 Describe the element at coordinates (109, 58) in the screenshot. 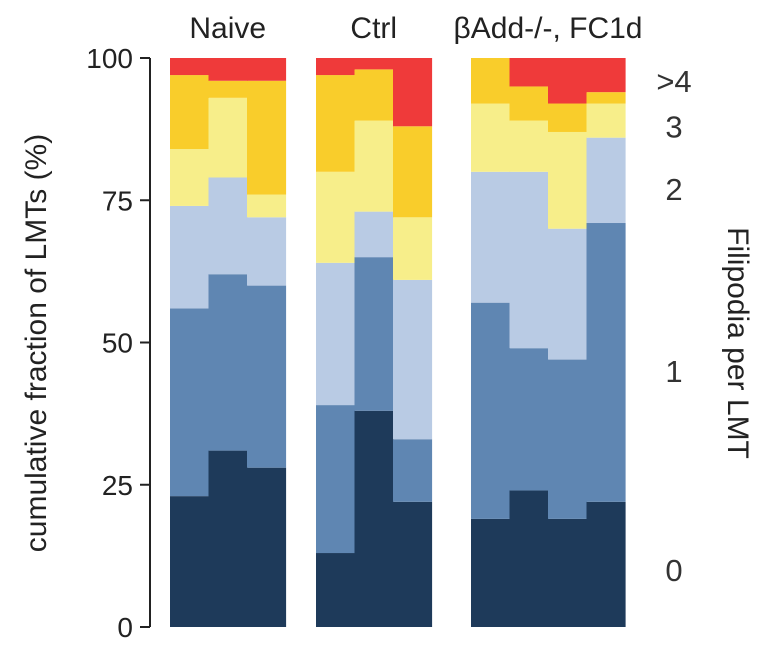

I see `y-tick-label: 100` at that location.